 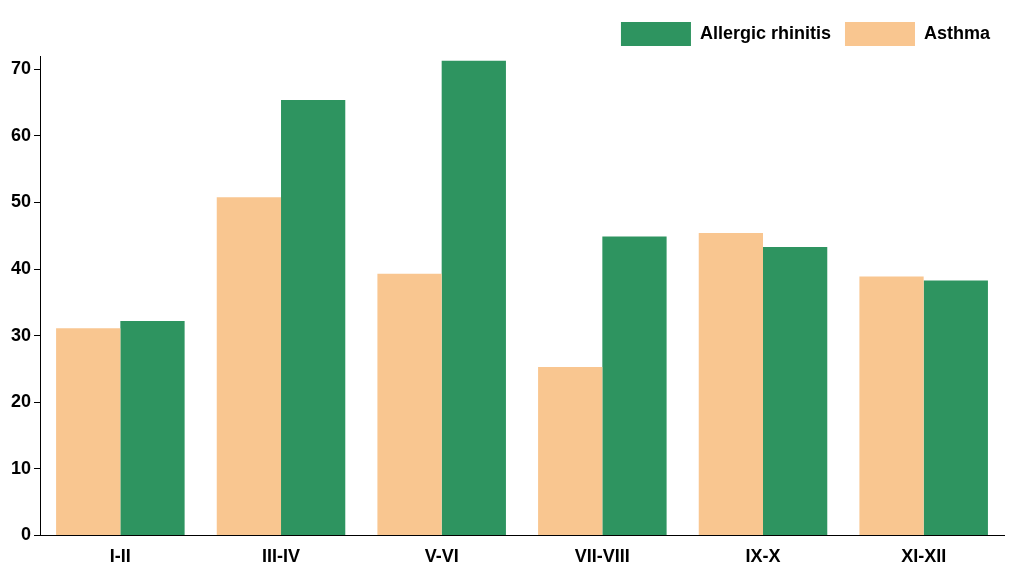 I want to click on y-tick-label: 70, so click(x=21, y=68).